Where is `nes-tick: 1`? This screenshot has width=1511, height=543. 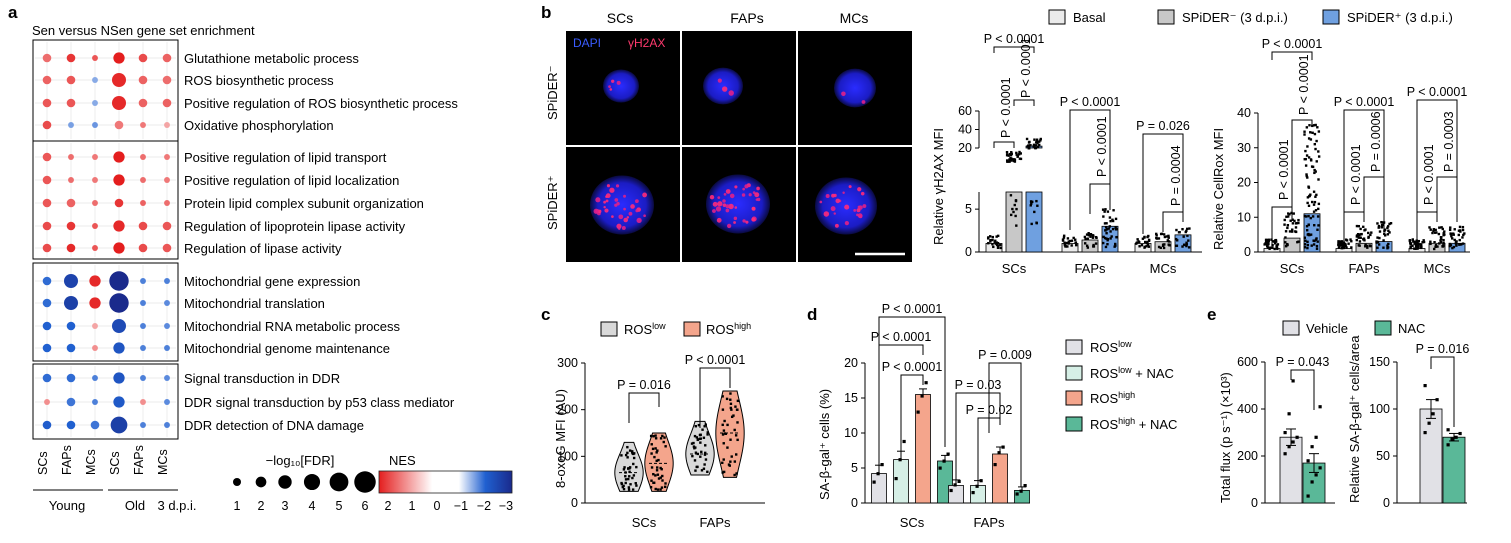
nes-tick: 1 is located at coordinates (412, 506).